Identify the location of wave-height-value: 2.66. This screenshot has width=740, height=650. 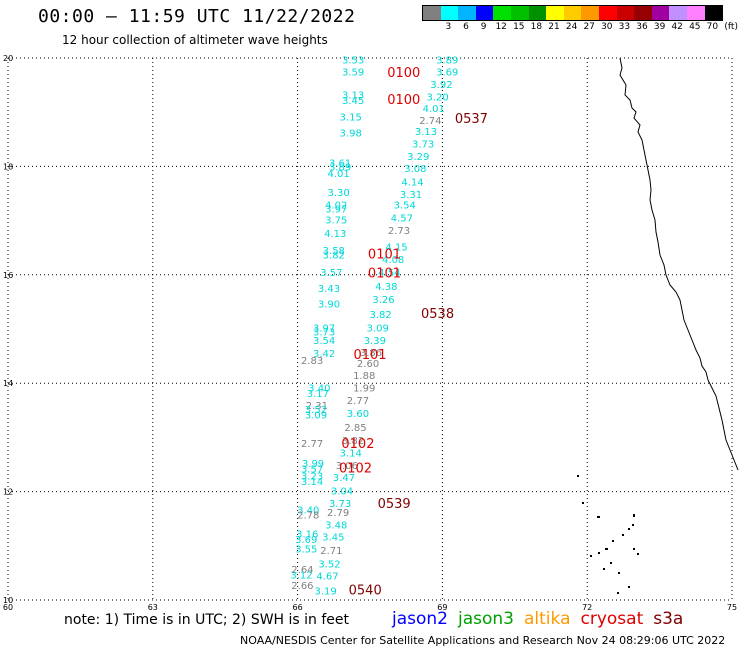
(302, 586).